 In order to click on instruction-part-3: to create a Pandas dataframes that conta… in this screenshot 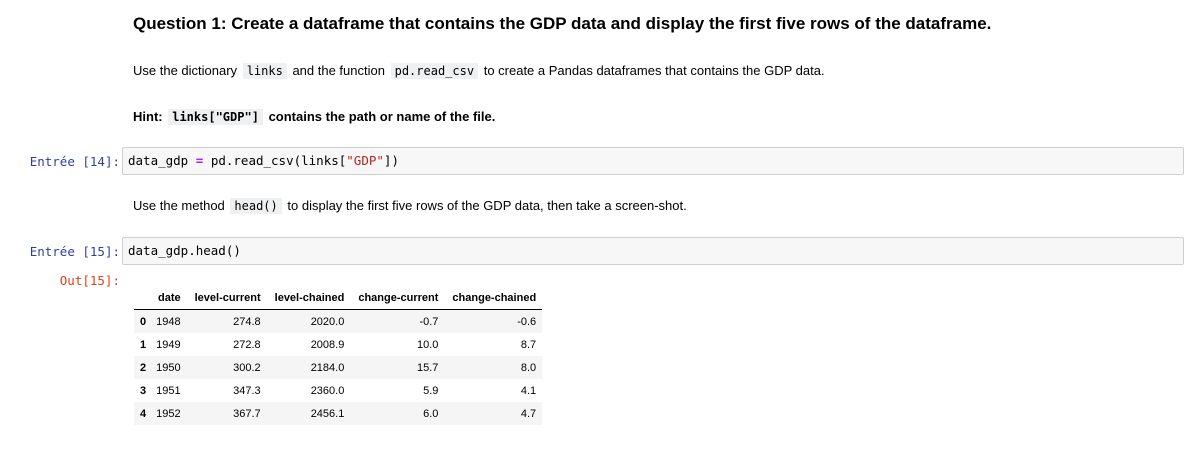, I will do `click(654, 70)`.